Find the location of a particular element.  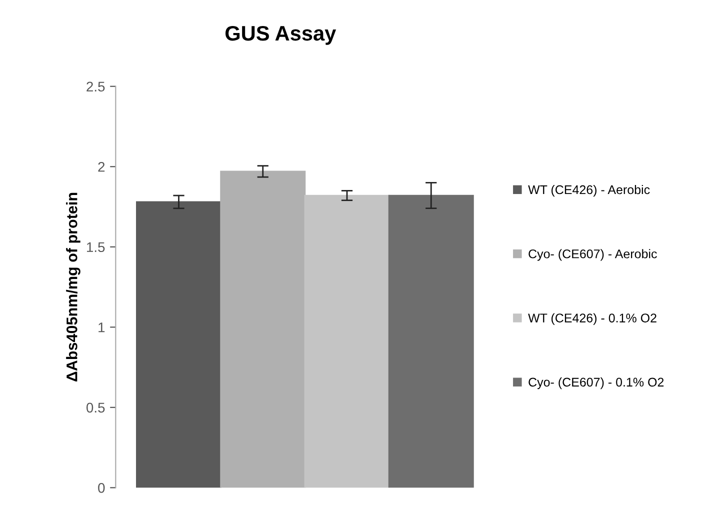

legend-label: Cyo- (CE607) - 0.1% O2 is located at coordinates (596, 383).